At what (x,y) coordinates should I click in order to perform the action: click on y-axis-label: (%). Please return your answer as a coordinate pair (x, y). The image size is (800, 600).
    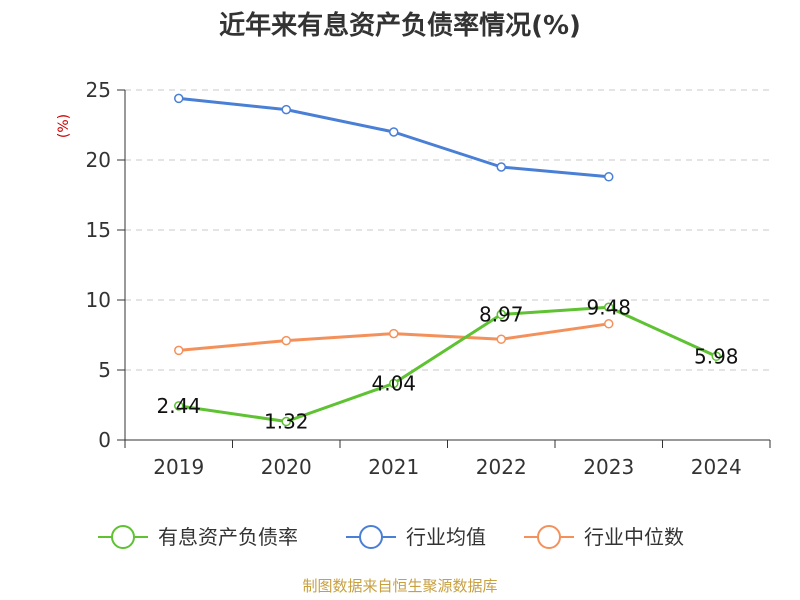
    Looking at the image, I should click on (64, 126).